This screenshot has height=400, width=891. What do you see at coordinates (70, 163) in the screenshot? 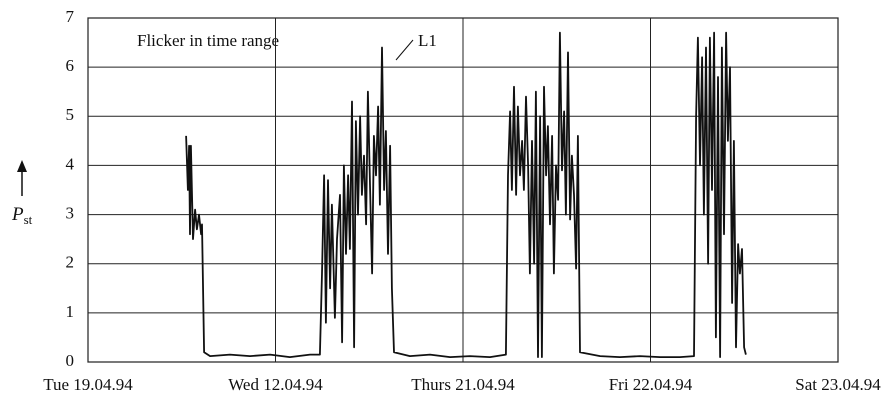
I see `y-tick-label: 4` at bounding box center [70, 163].